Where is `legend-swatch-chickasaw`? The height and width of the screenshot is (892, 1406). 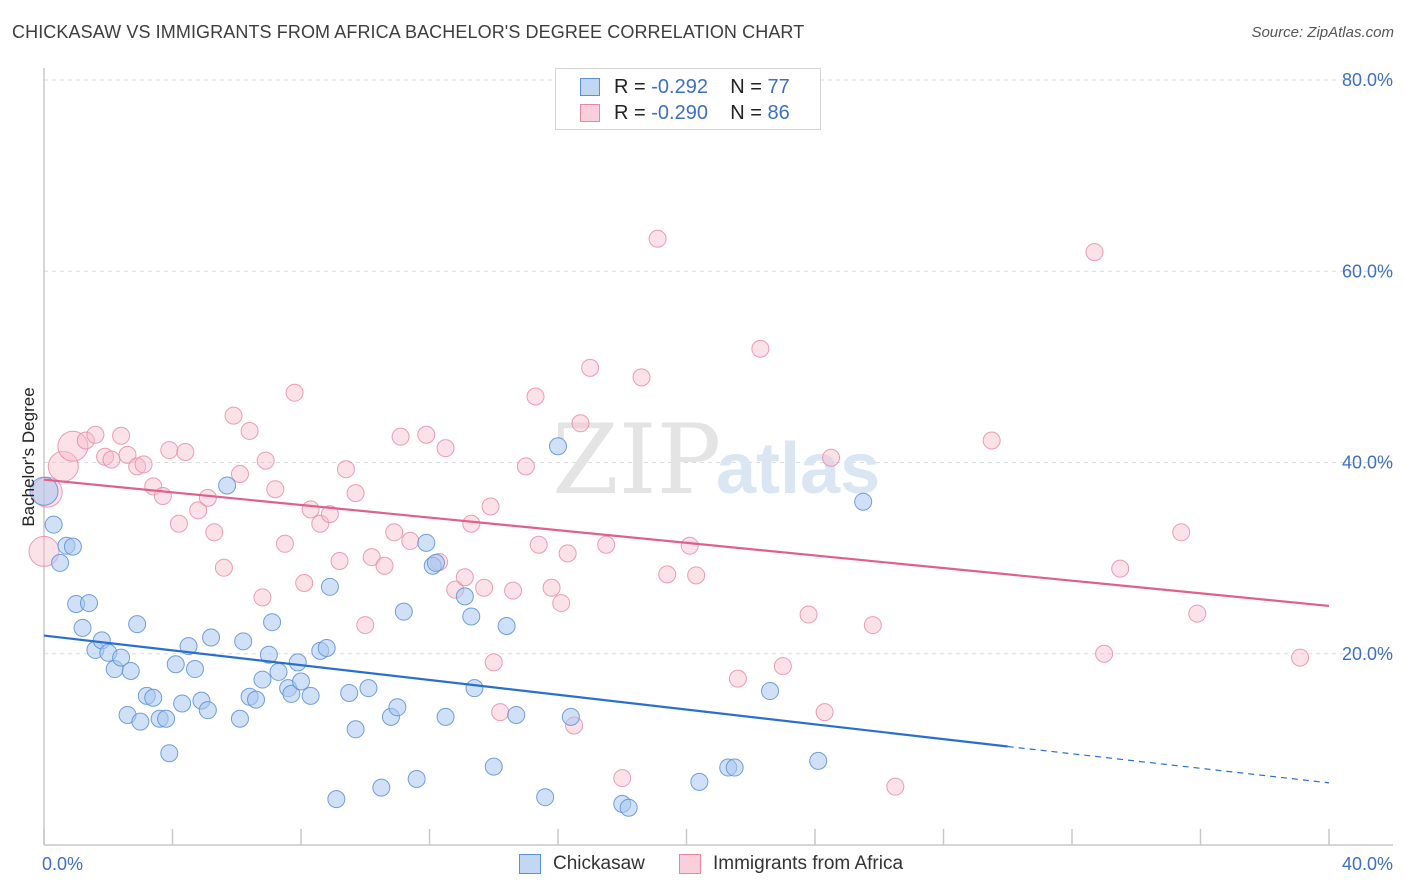 legend-swatch-chickasaw is located at coordinates (590, 87).